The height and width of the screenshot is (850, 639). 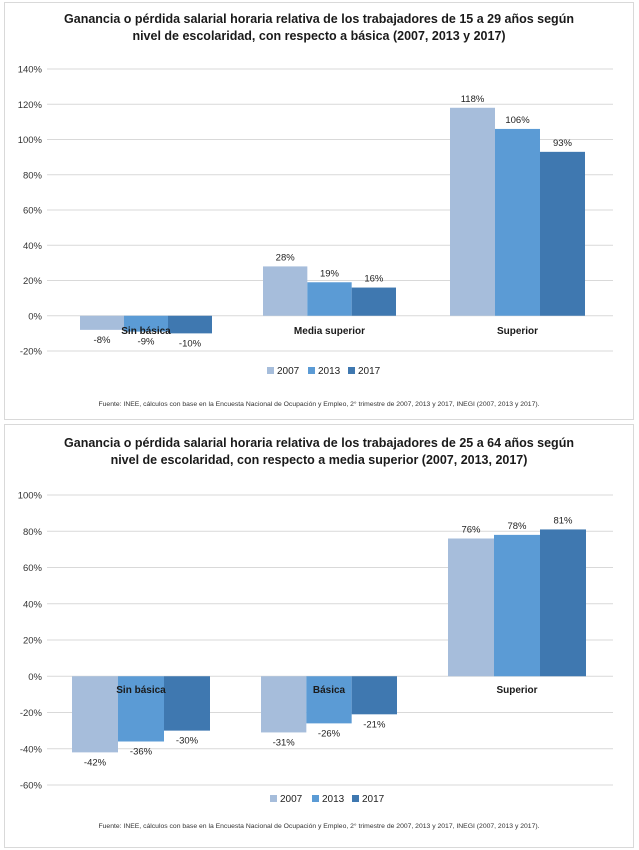 I want to click on data-label: -42%, so click(x=95, y=762).